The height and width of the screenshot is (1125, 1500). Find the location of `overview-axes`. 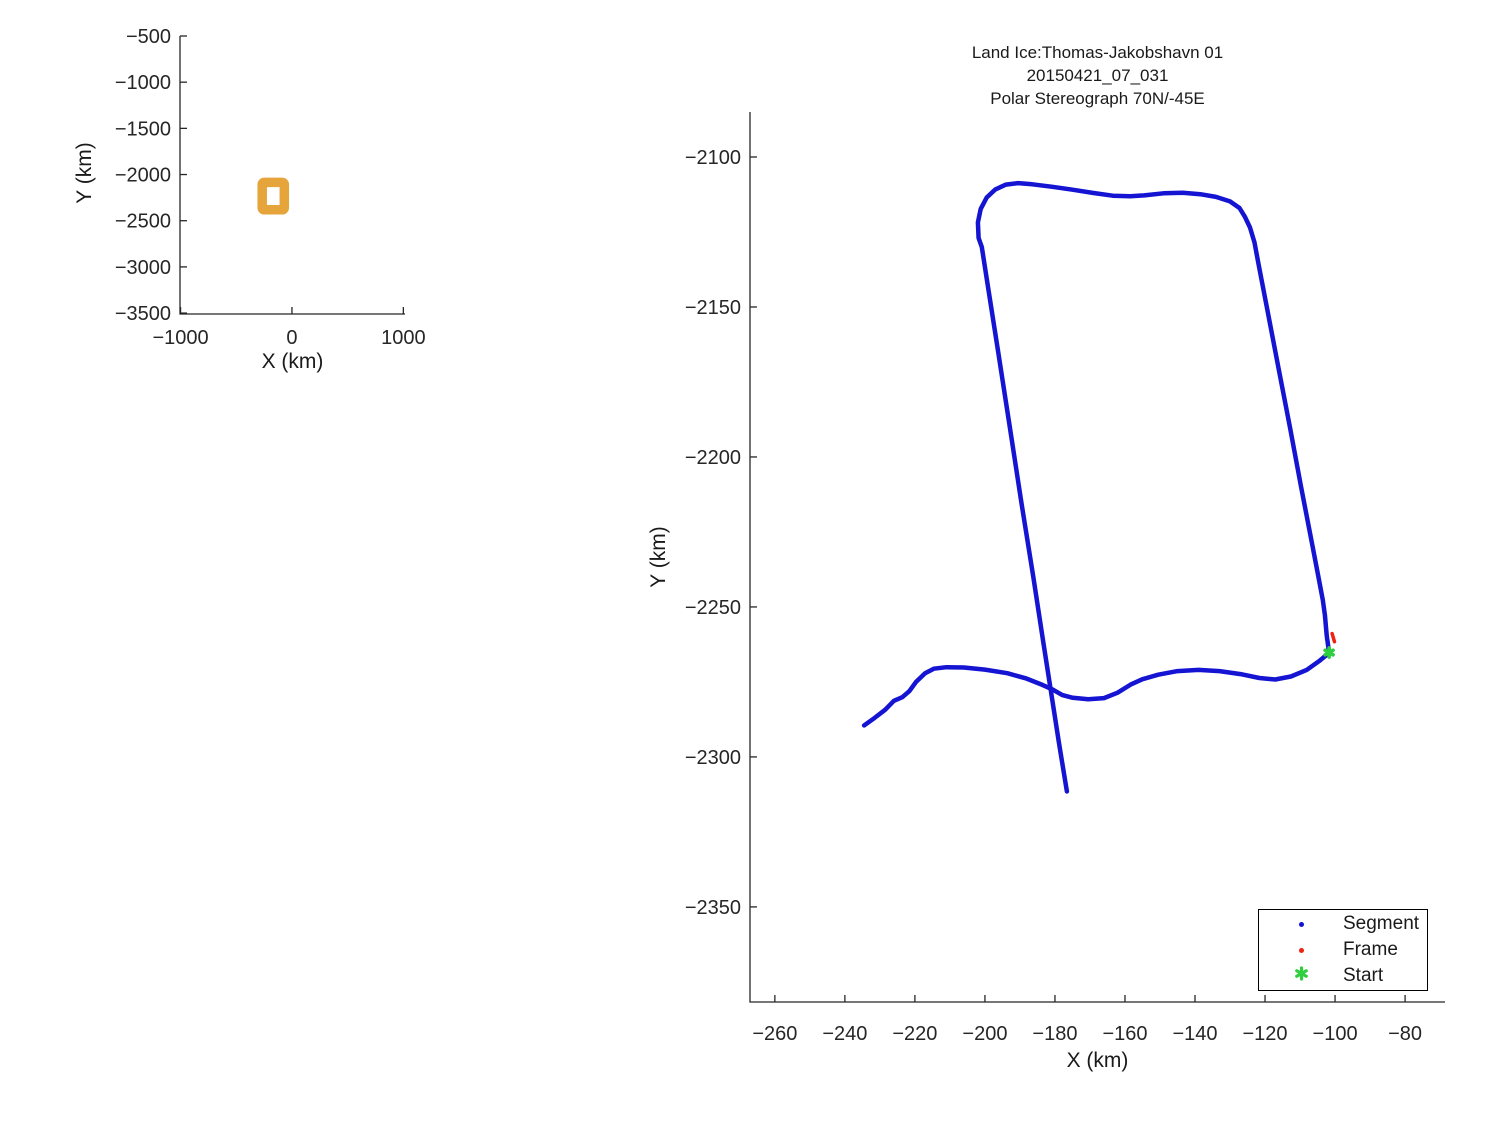

overview-axes is located at coordinates (292, 175).